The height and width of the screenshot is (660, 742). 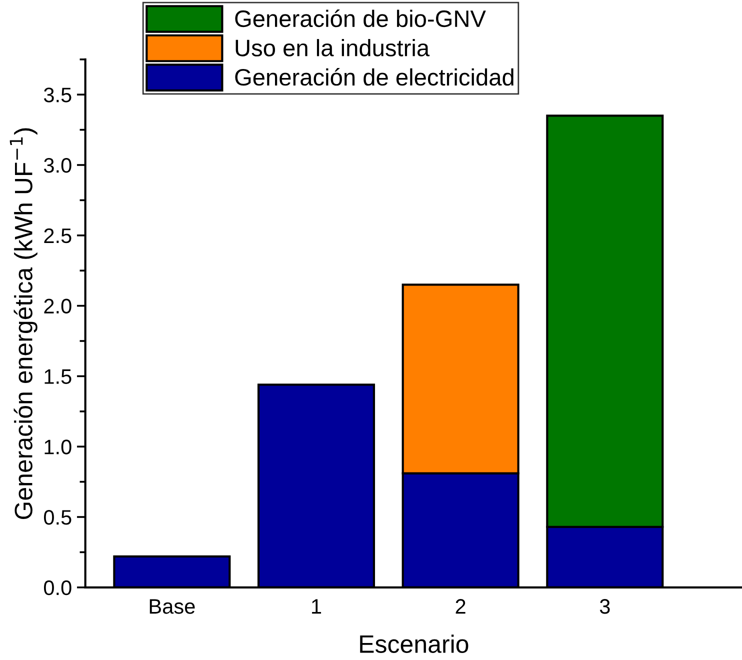 What do you see at coordinates (58, 376) in the screenshot?
I see `y-tick-label: 1.5` at bounding box center [58, 376].